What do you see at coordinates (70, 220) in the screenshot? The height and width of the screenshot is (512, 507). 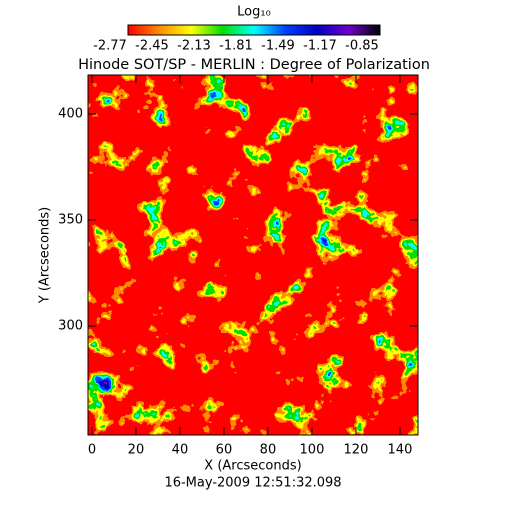 I see `y-tick-label: 350` at bounding box center [70, 220].